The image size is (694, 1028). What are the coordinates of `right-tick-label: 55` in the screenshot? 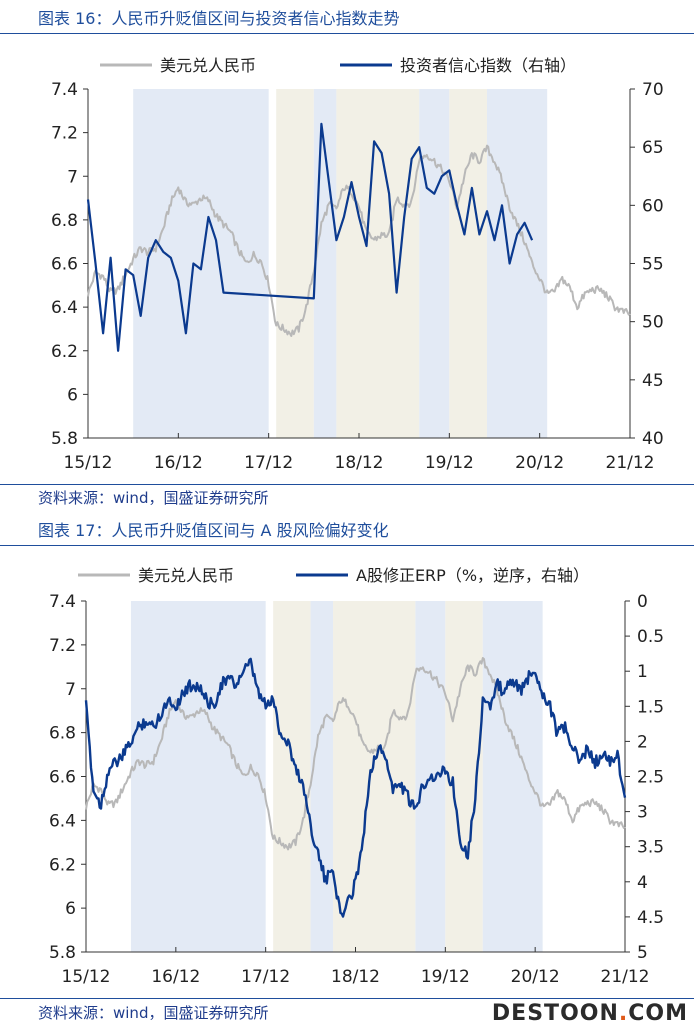 It's located at (653, 265).